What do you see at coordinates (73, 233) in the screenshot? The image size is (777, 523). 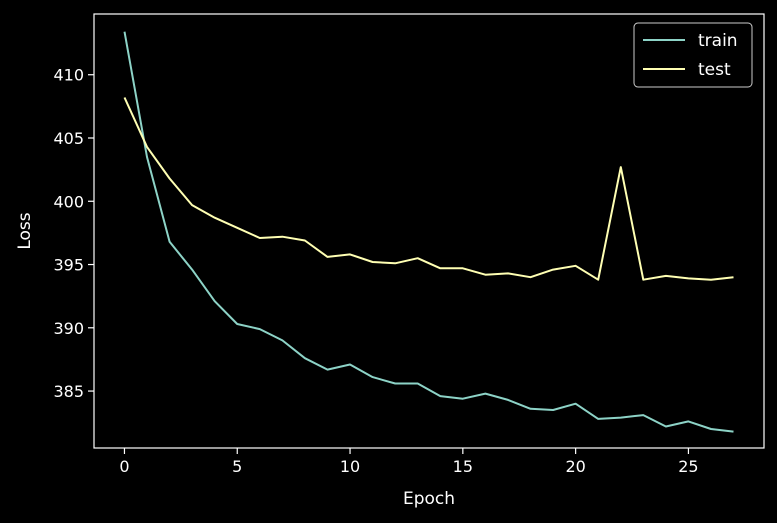 I see `y-axis-ticks: 385 390 395 400 405 410` at bounding box center [73, 233].